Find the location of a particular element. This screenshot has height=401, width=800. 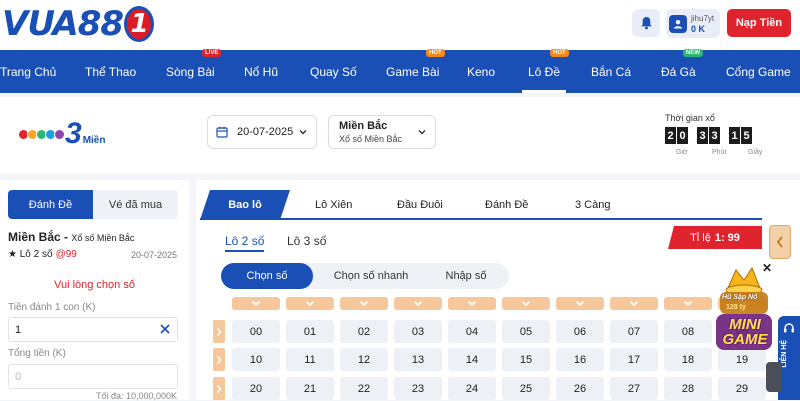

tab-lo-xien: Lô Xiên is located at coordinates (334, 205).